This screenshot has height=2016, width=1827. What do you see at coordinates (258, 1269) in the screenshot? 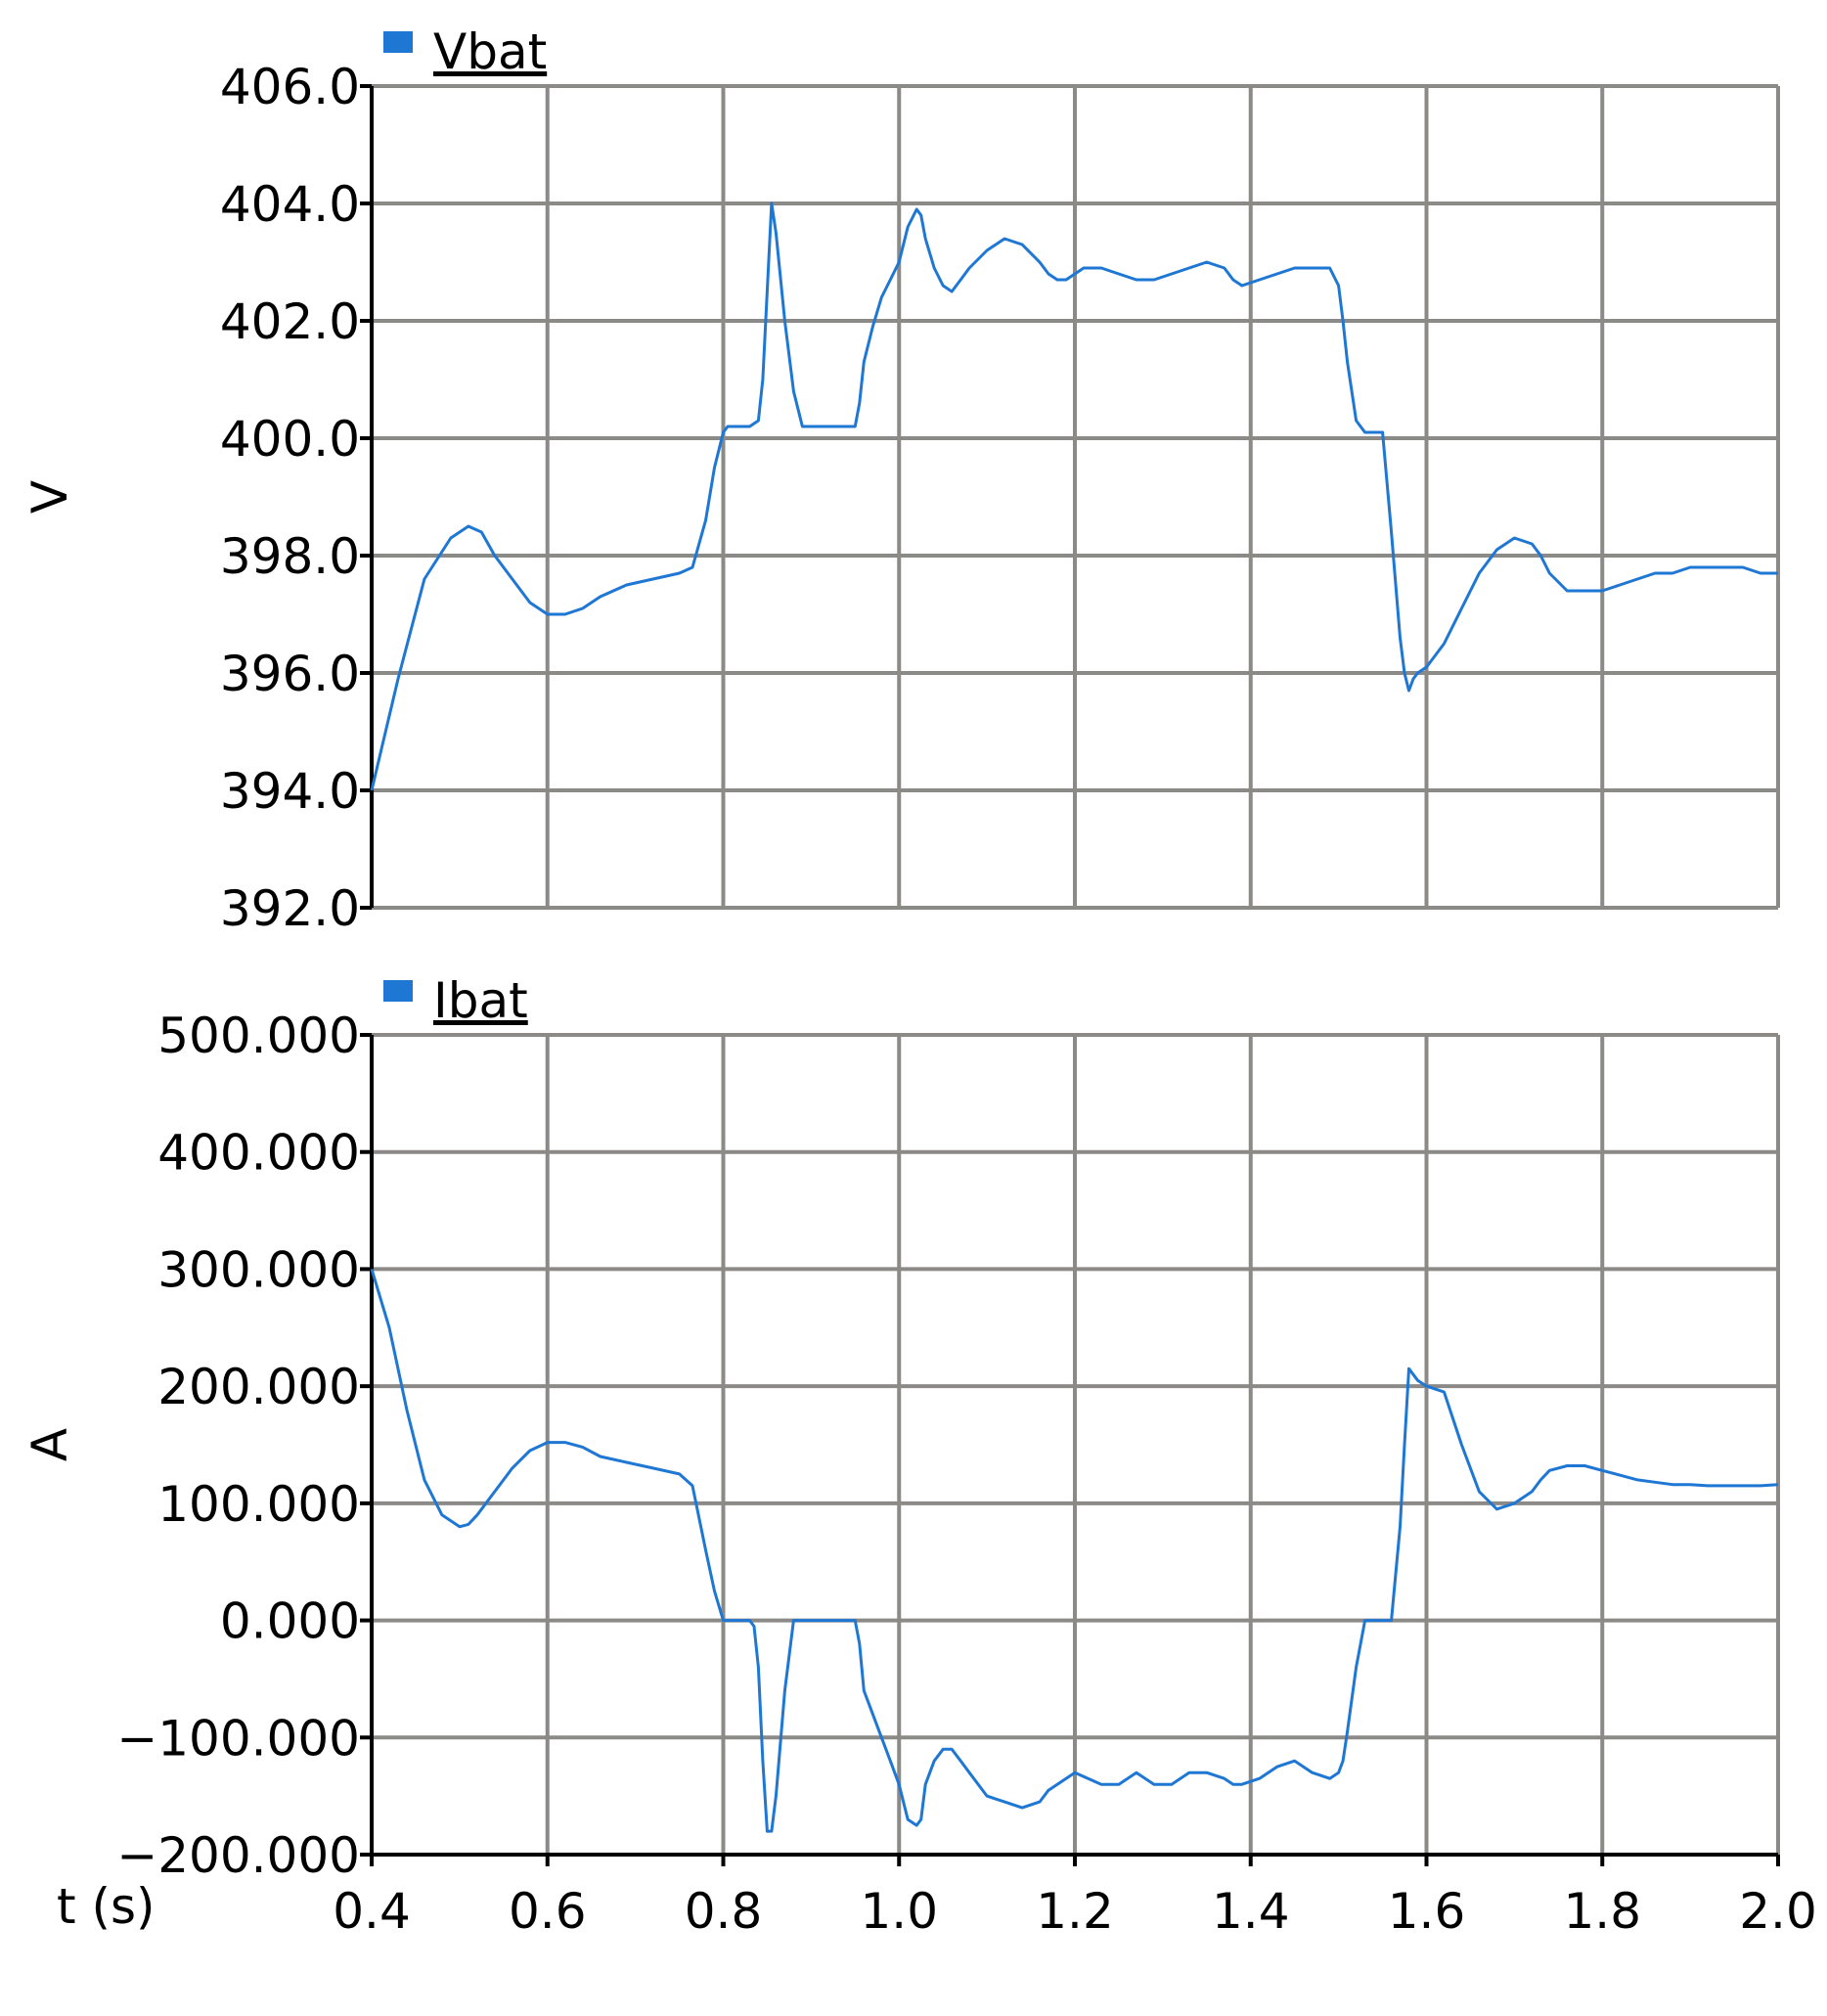
I see `y-tick-label: 300.000` at bounding box center [258, 1269].